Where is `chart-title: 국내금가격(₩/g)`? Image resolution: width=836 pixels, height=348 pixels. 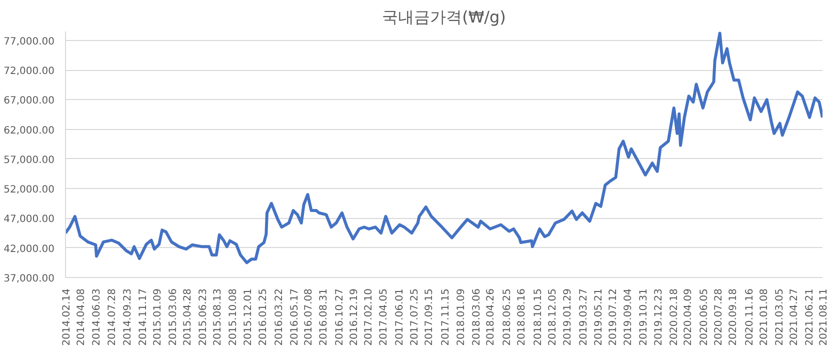 chart-title: 국내금가격(₩/g) is located at coordinates (444, 17).